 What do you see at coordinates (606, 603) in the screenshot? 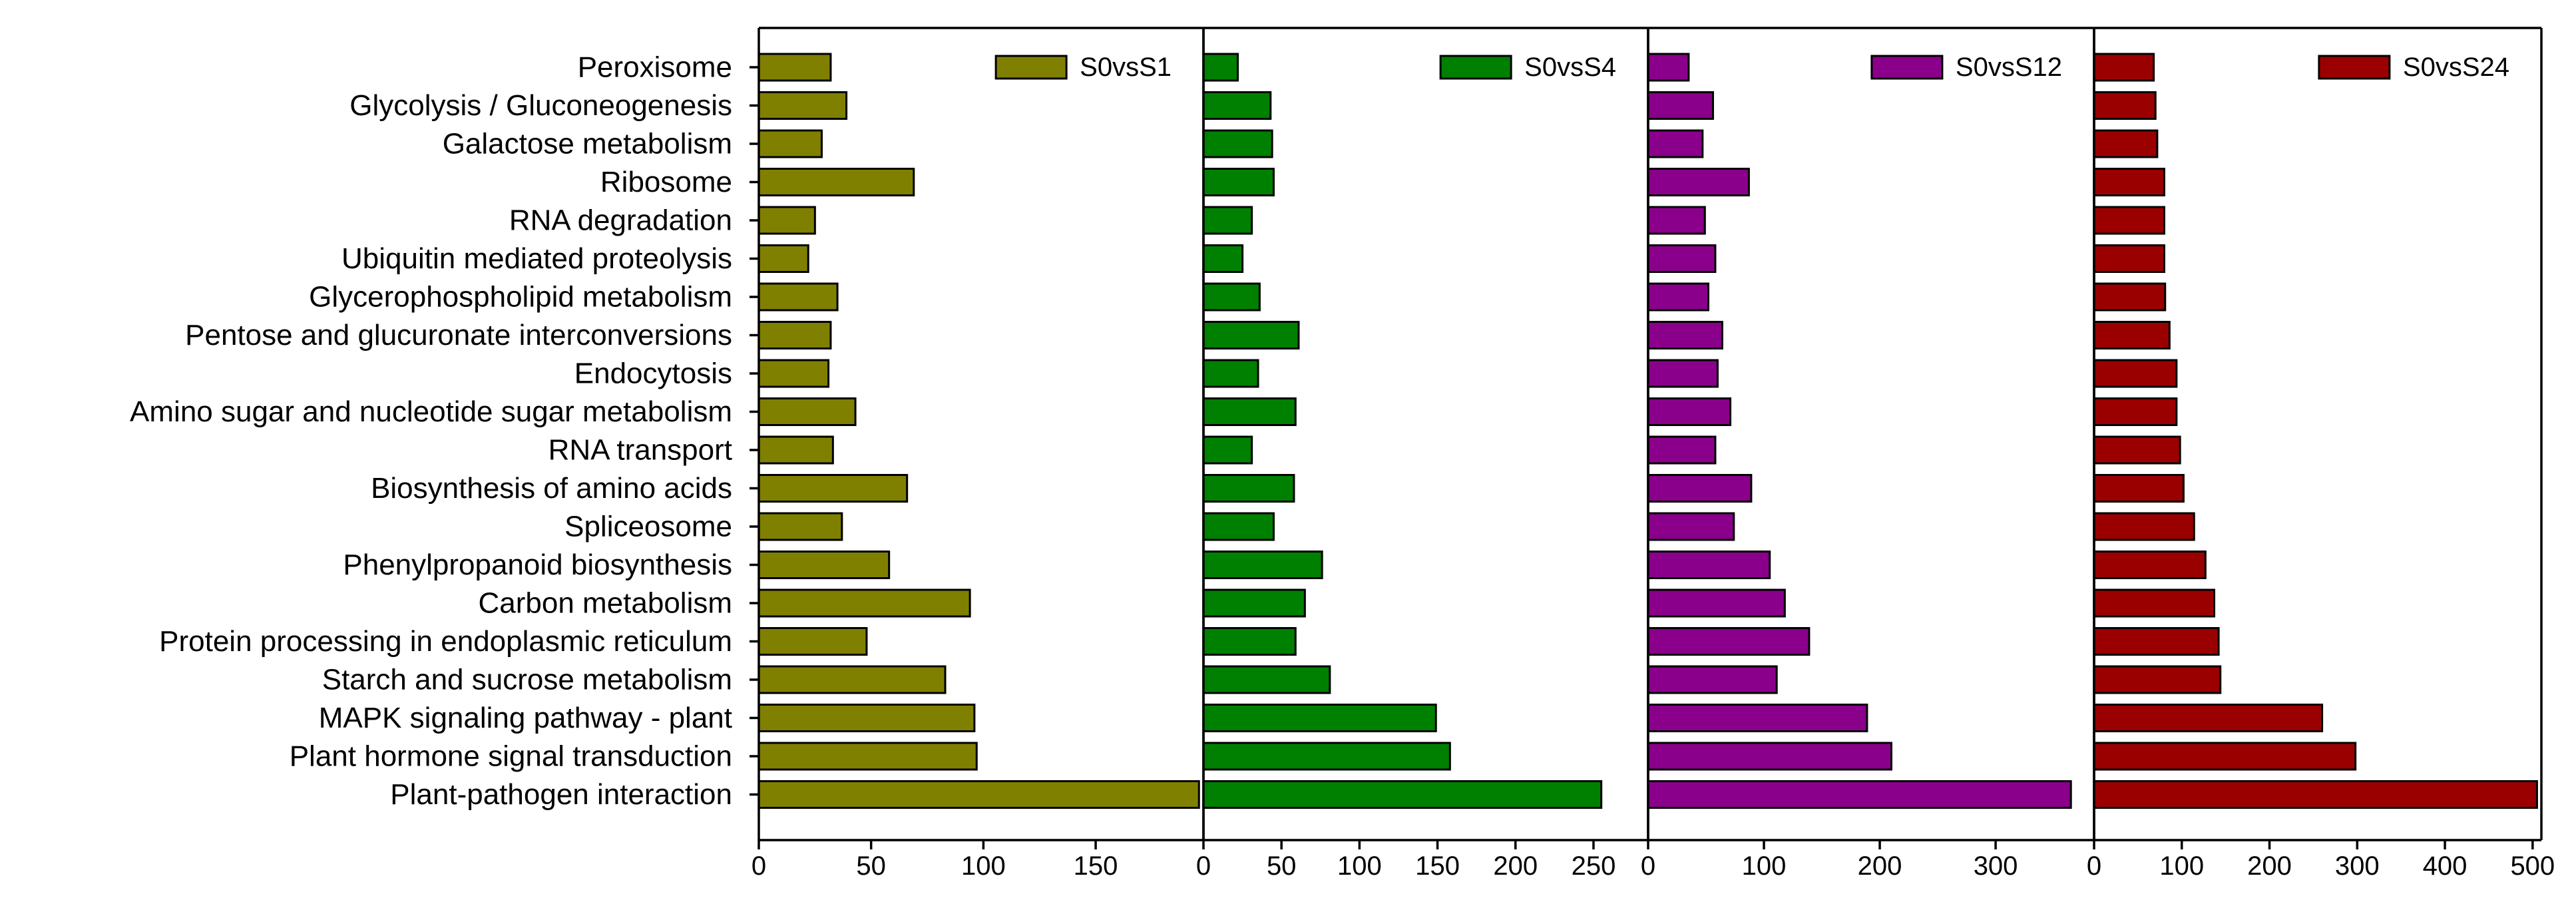
I see `category-label: Carbon metabolism` at bounding box center [606, 603].